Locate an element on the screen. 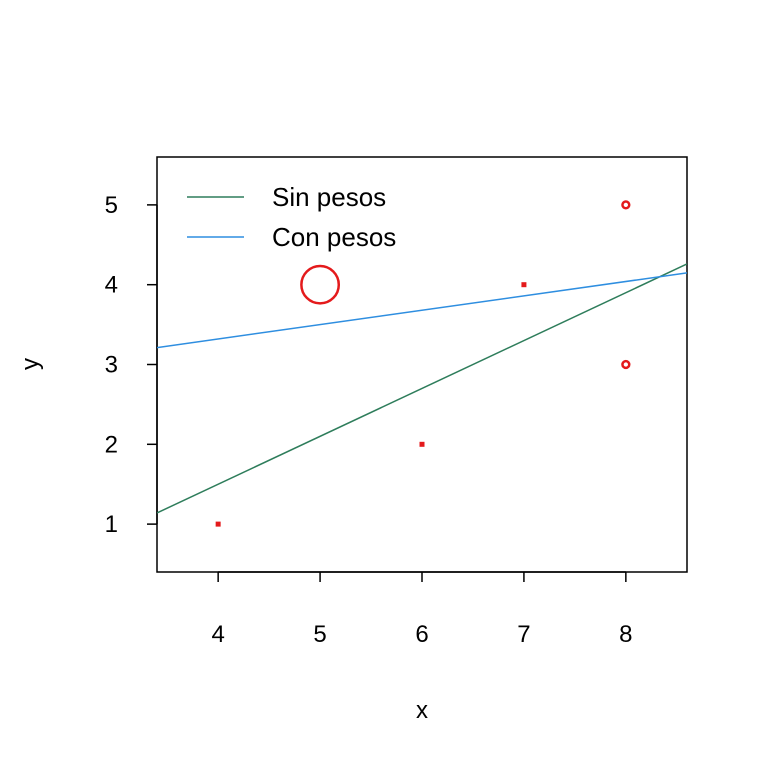 This screenshot has height=773, width=768. y-tick-label: 5 is located at coordinates (111, 205).